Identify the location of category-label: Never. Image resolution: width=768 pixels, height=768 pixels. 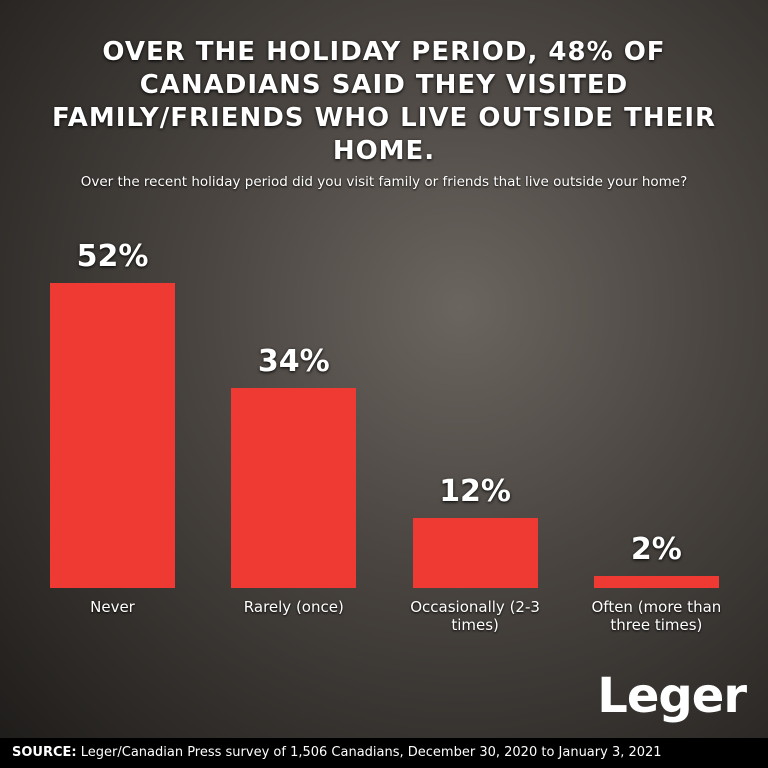
(112, 607).